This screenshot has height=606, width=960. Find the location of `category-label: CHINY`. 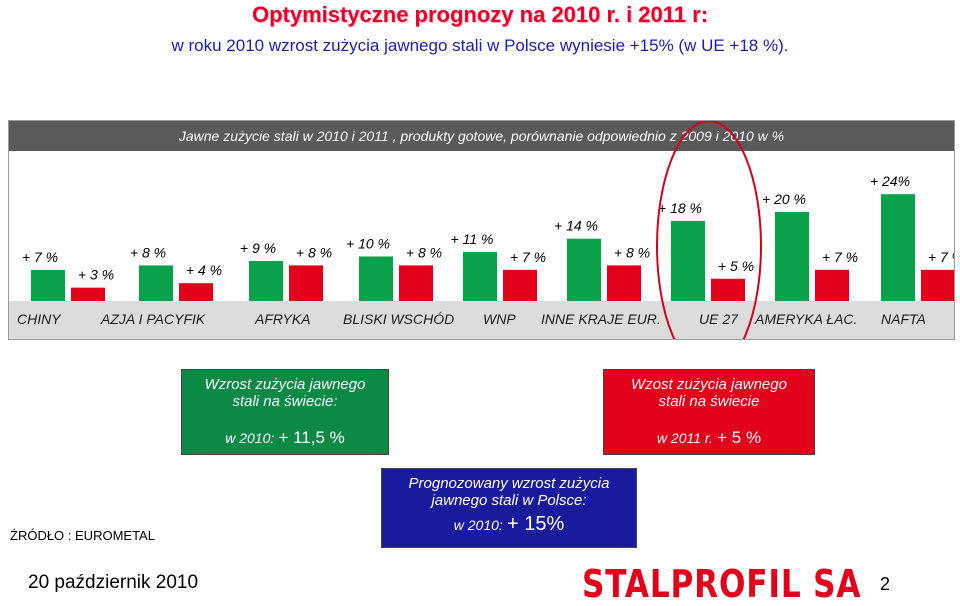

category-label: CHINY is located at coordinates (39, 319).